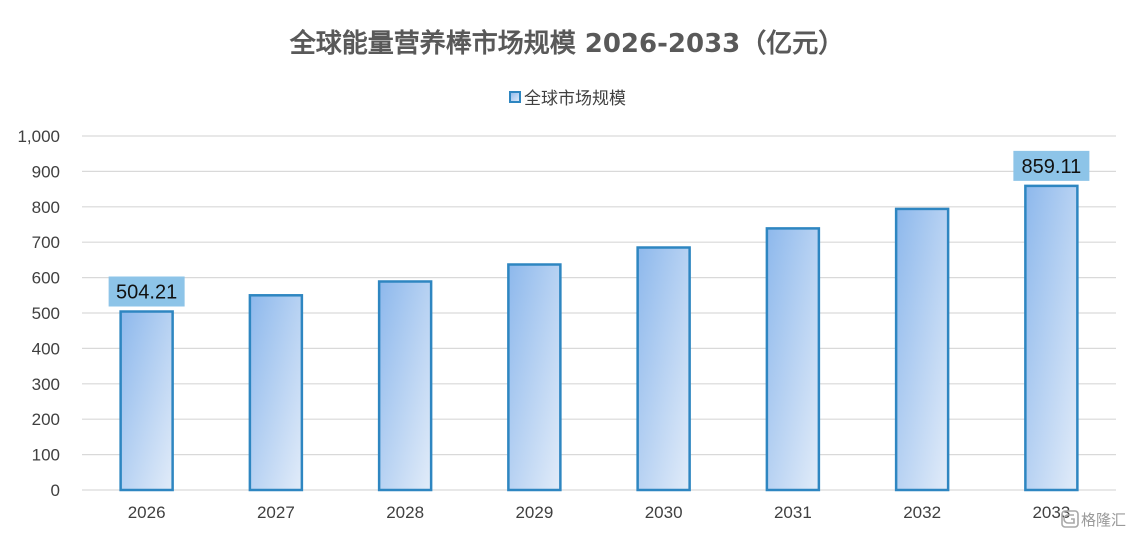  I want to click on y-tick-label: 0, so click(55, 490).